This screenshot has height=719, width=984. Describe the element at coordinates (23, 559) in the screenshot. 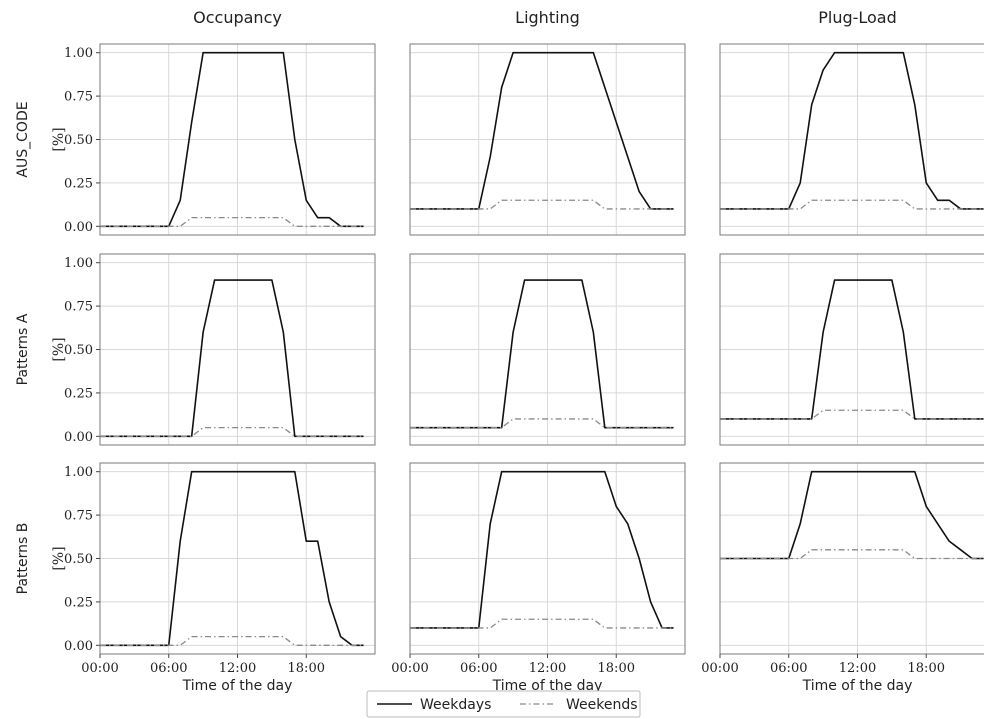

I see `row-label: Patterns B` at that location.